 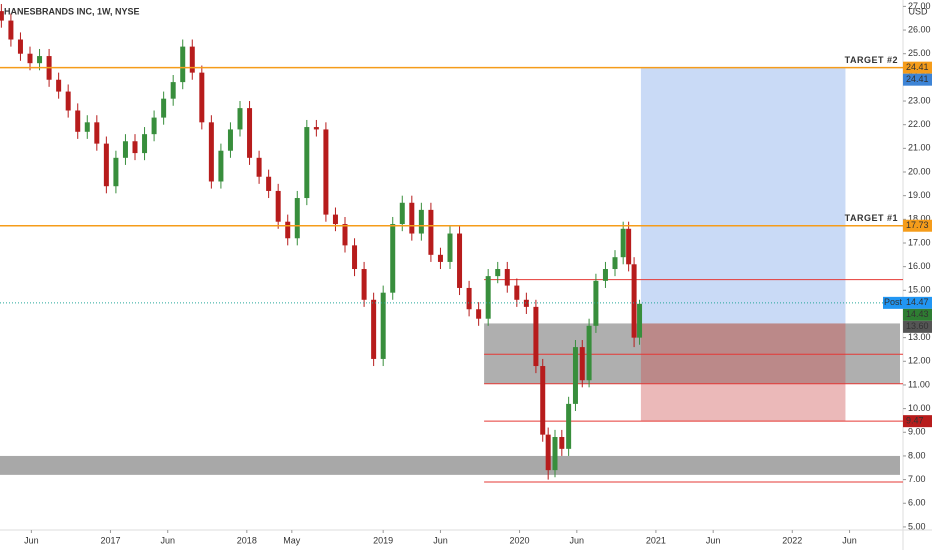 I want to click on y-tick-label: 5.00, so click(x=917, y=526).